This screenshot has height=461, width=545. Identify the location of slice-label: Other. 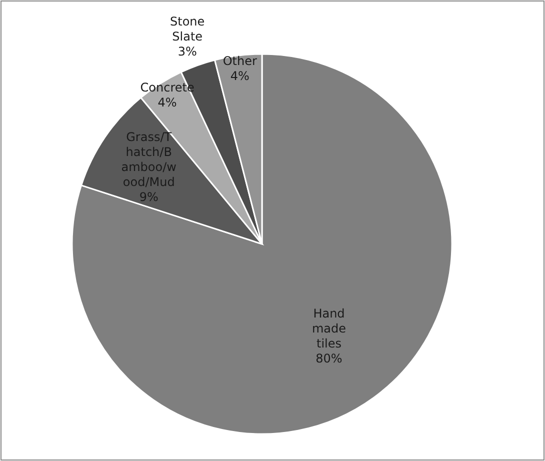
(239, 61).